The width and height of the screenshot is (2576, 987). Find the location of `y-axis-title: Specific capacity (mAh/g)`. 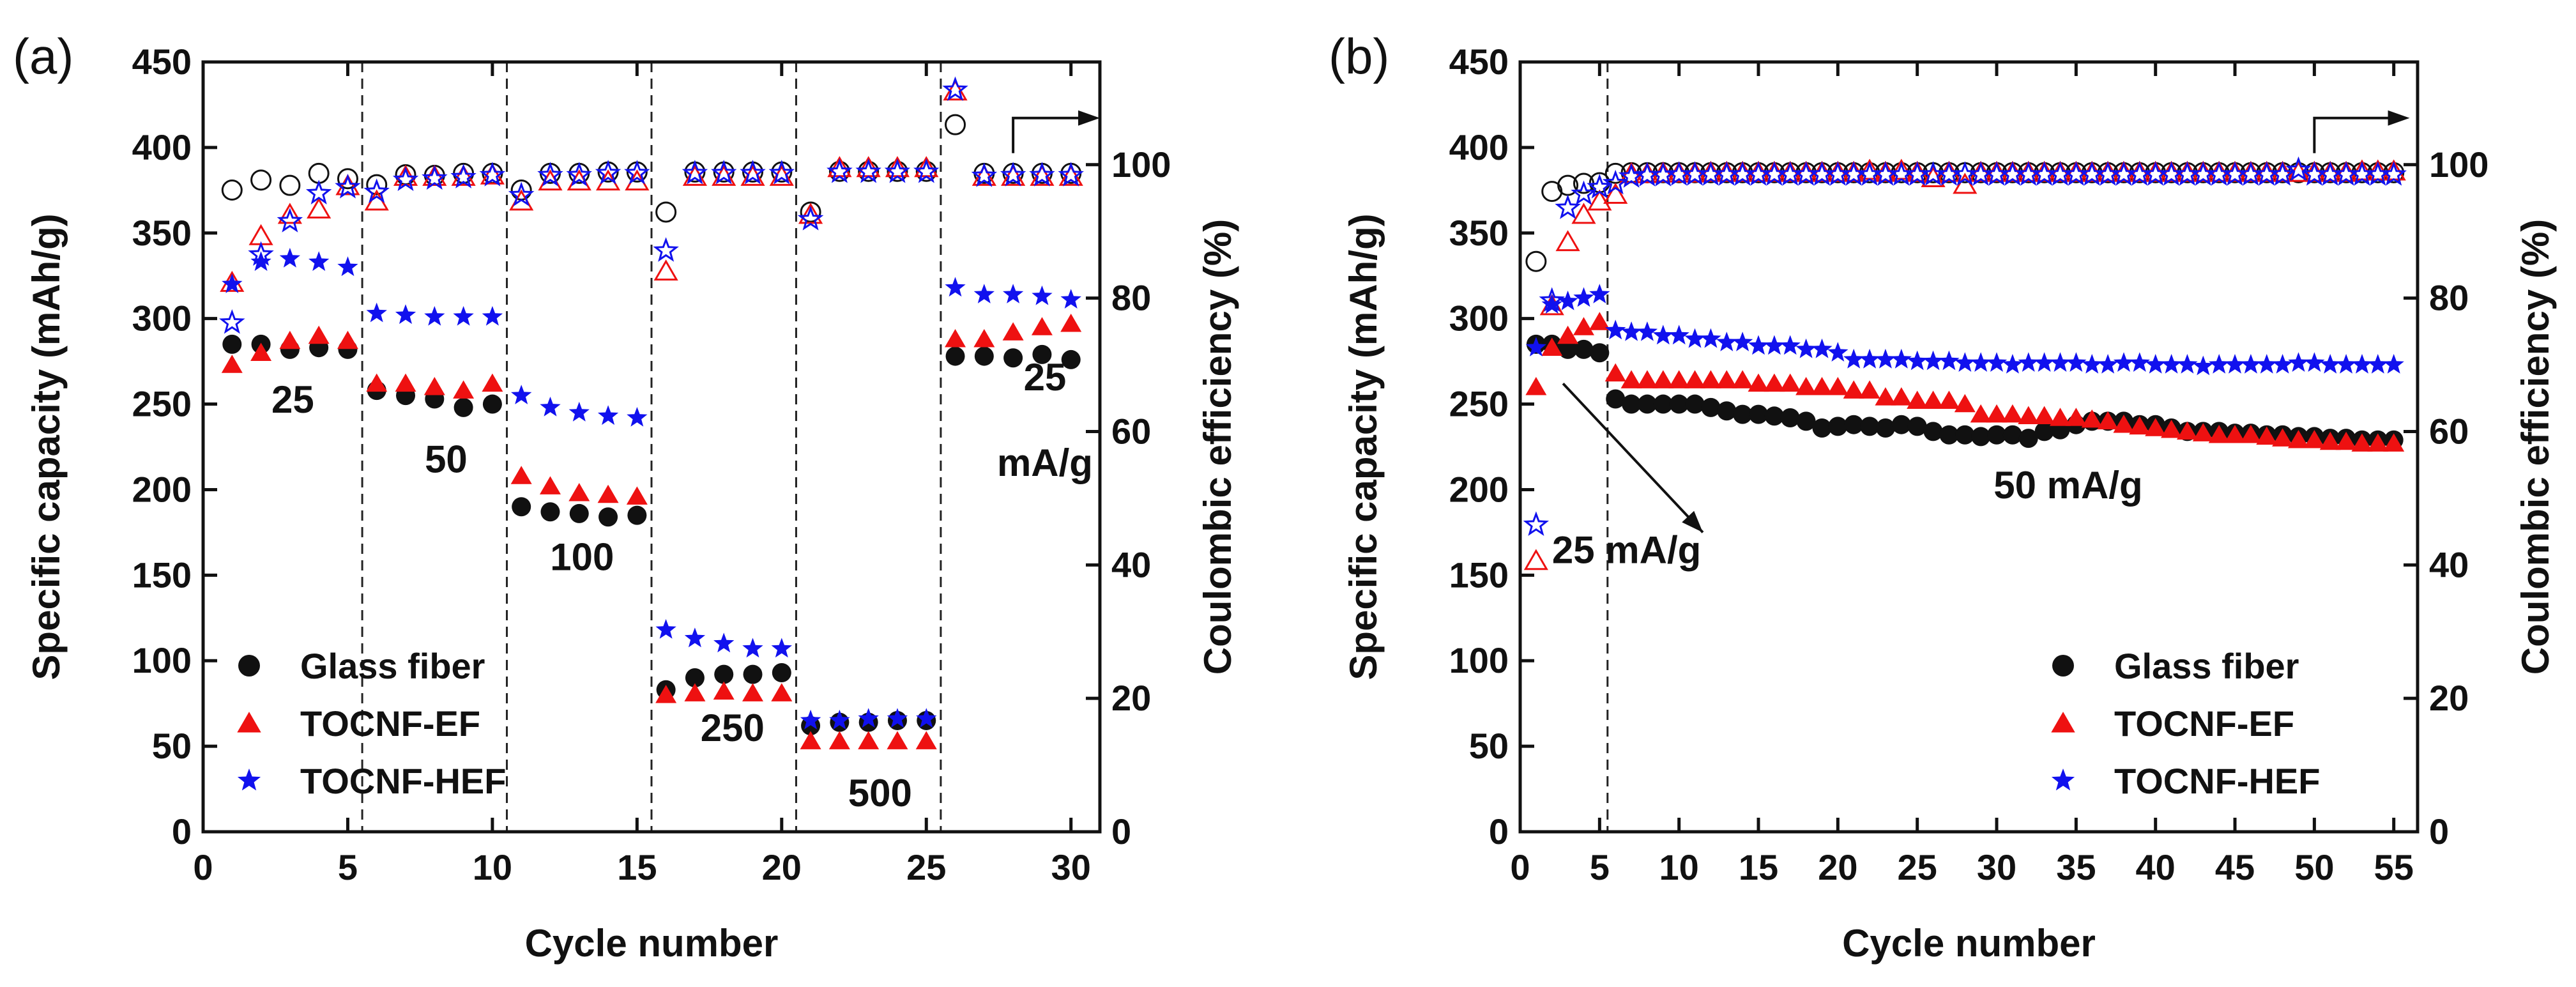

y-axis-title: Specific capacity (mAh/g) is located at coordinates (46, 446).